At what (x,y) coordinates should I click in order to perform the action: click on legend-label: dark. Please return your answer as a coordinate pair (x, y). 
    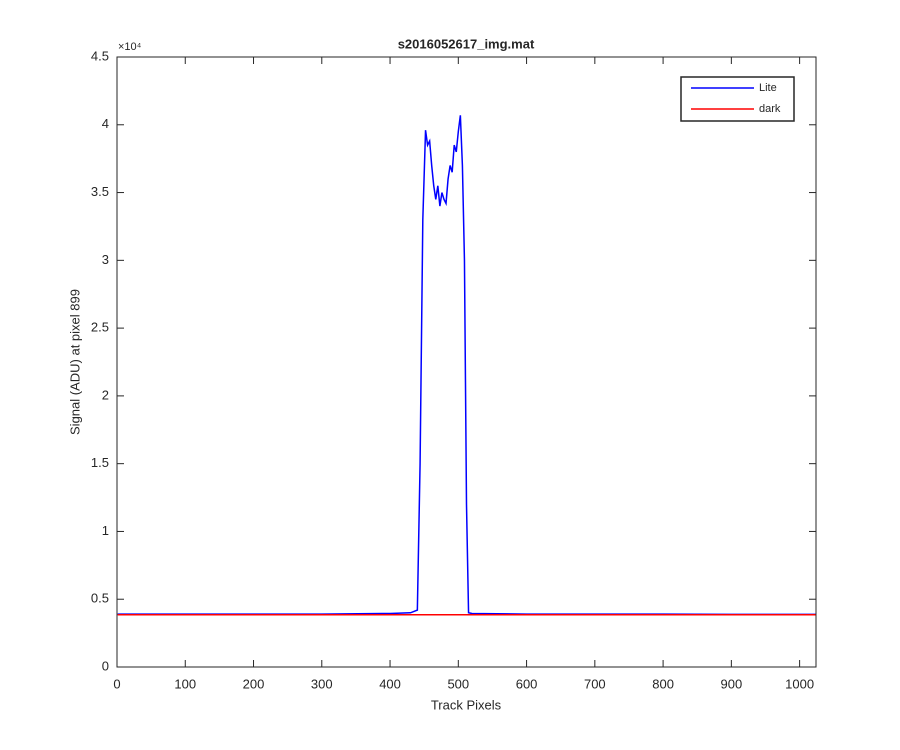
    Looking at the image, I should click on (770, 109).